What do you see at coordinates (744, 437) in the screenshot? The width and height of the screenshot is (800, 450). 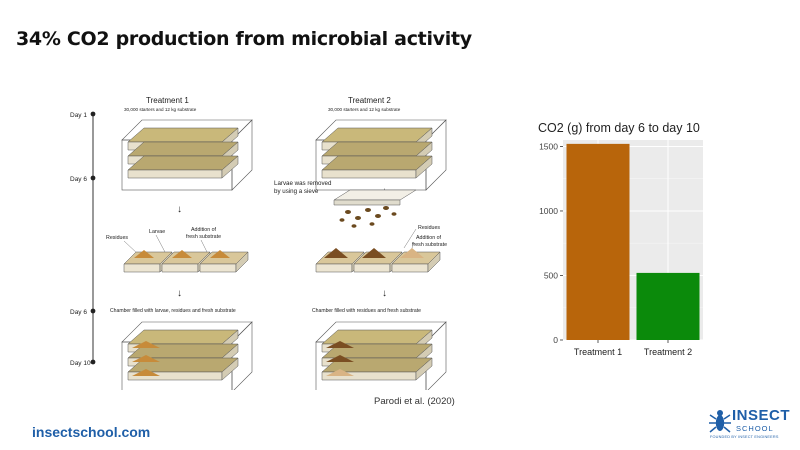 I see `logo-tagline: FOUNDED BY INSECT ENGINEERS` at bounding box center [744, 437].